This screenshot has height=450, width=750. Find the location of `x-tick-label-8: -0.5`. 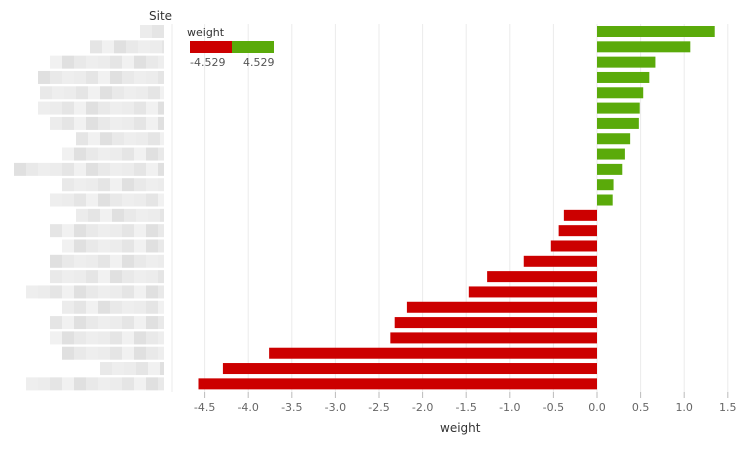

x-tick-label-8: -0.5 is located at coordinates (553, 407).